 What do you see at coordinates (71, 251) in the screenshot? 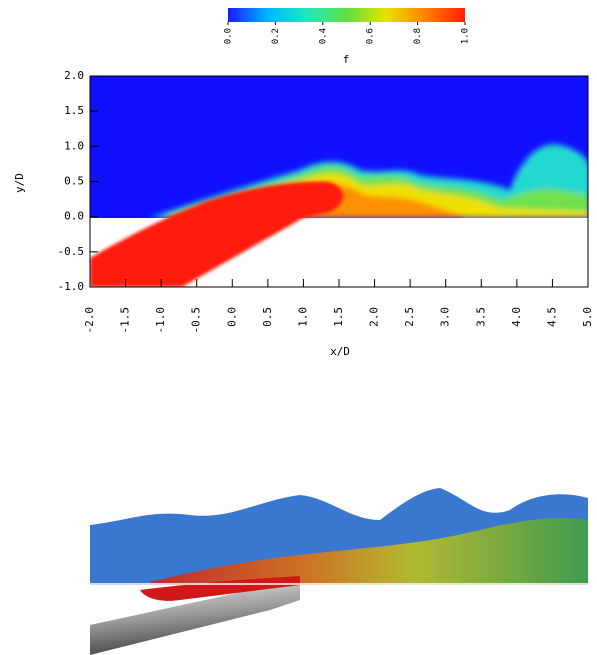
I see `y-tick-label: -0.5` at bounding box center [71, 251].